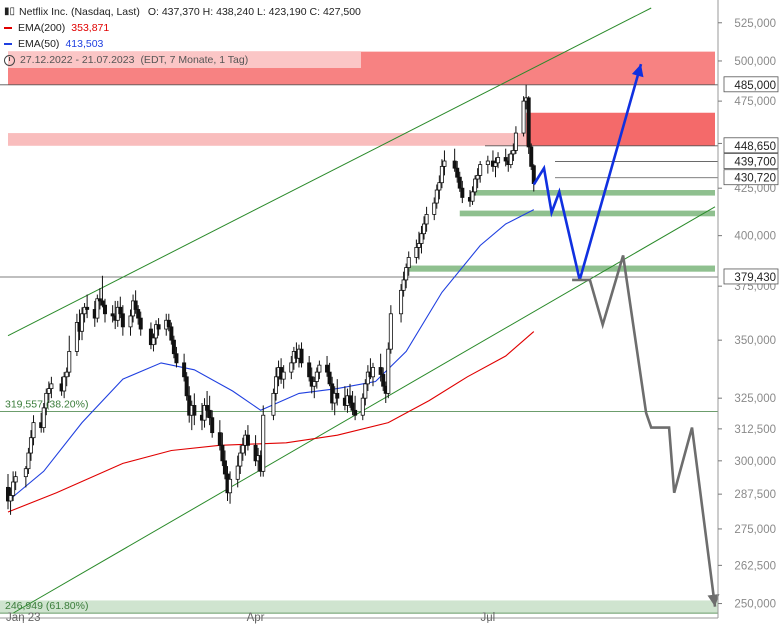 This screenshot has height=625, width=780. What do you see at coordinates (755, 462) in the screenshot?
I see `y-tick-label: 300,000` at bounding box center [755, 462].